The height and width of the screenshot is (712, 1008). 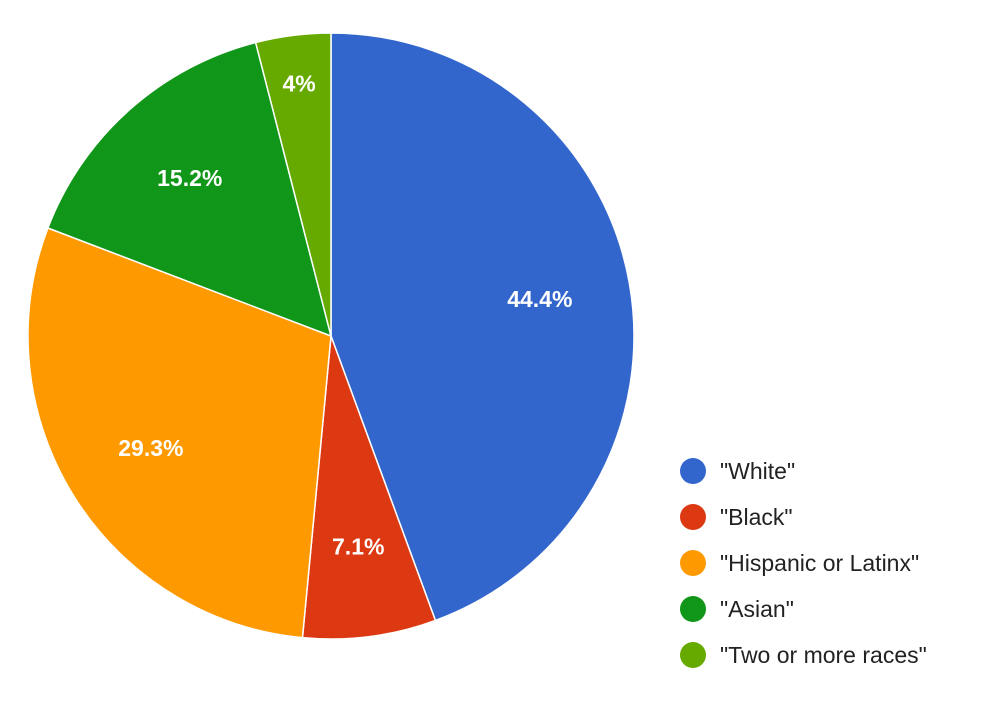 I want to click on slice-label-white: 44.4%, so click(x=539, y=299).